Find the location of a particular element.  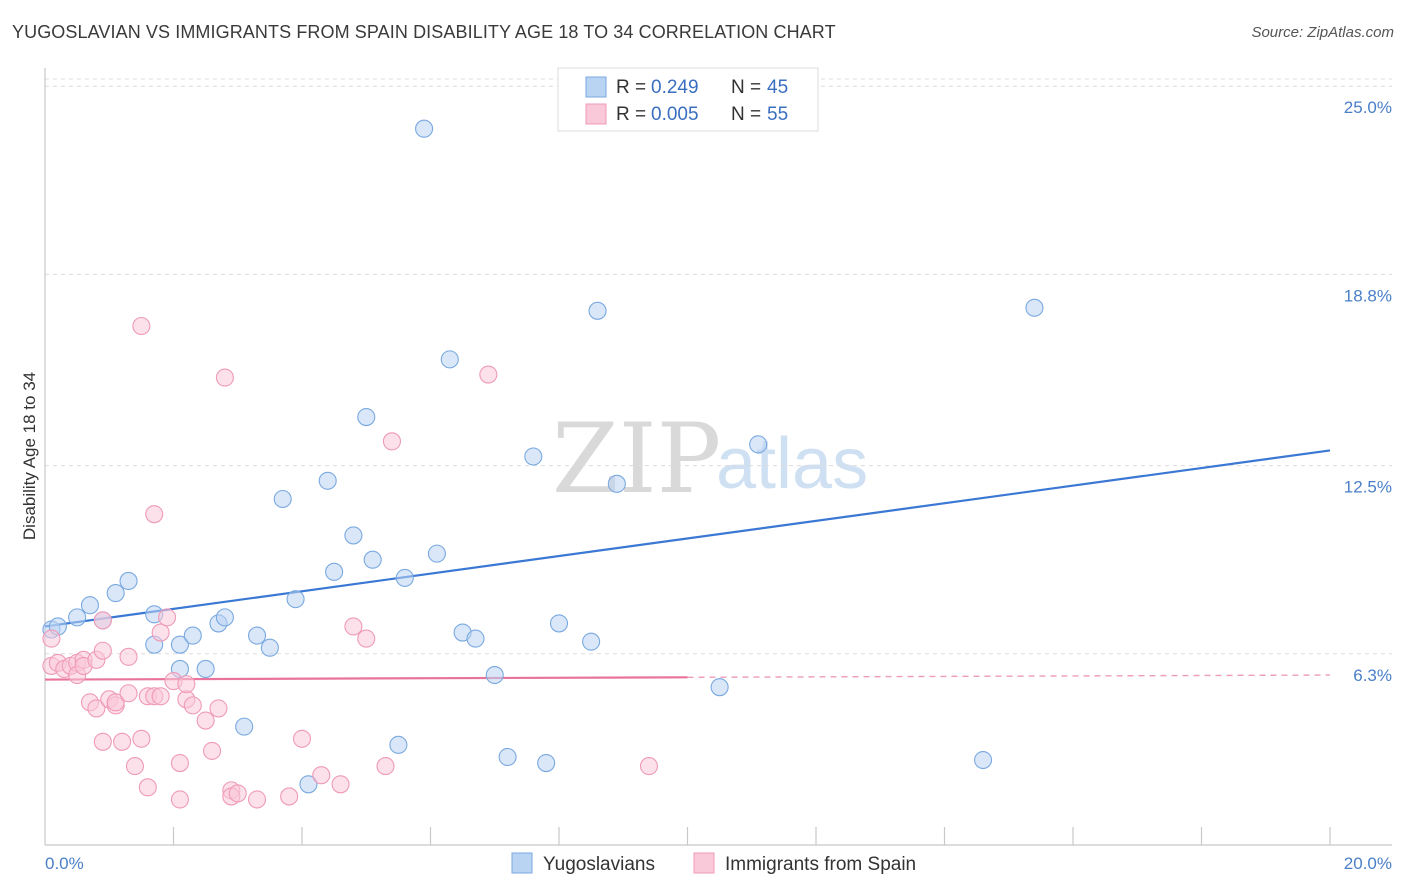

bottom-legend-label-yugoslavians: Yugoslavians is located at coordinates (599, 864).